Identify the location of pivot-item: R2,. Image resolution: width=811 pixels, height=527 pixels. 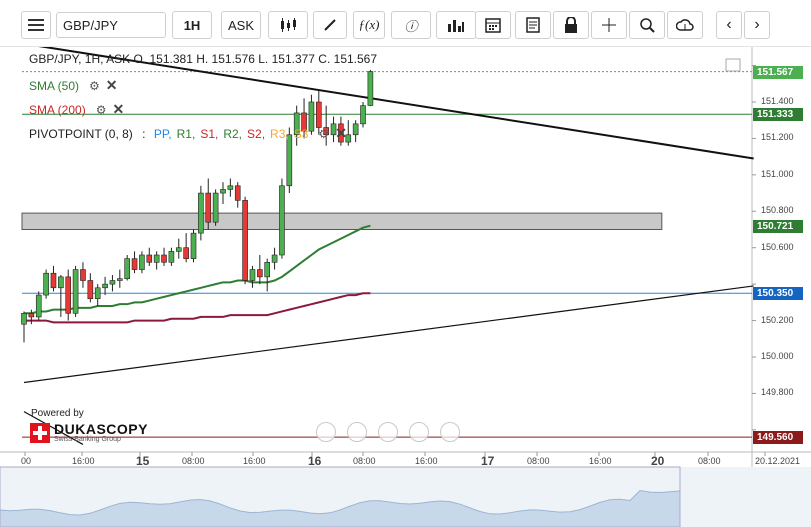
(233, 134).